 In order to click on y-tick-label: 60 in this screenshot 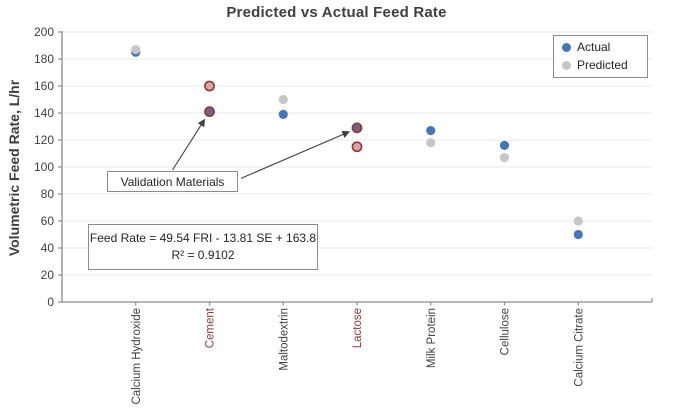, I will do `click(48, 221)`.